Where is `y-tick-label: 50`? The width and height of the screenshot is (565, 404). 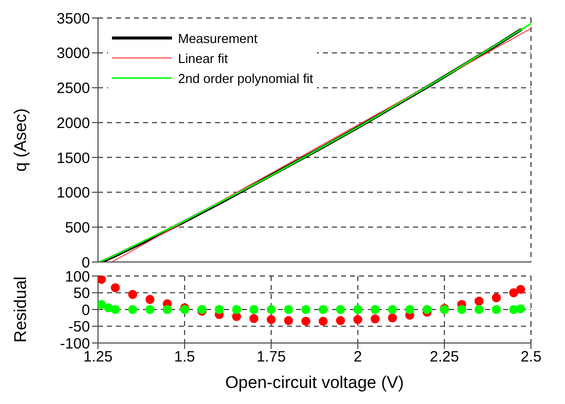 y-tick-label: 50 is located at coordinates (81, 293).